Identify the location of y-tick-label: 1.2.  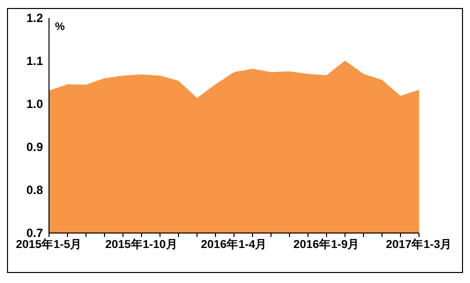
(35, 17).